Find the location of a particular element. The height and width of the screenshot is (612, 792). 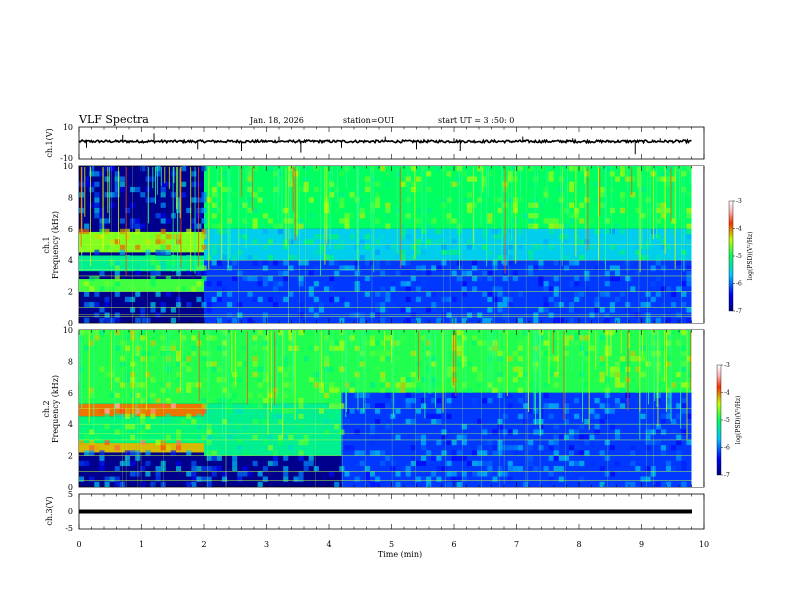

start-time-label: start UT = 3 :50: 0 is located at coordinates (476, 120).